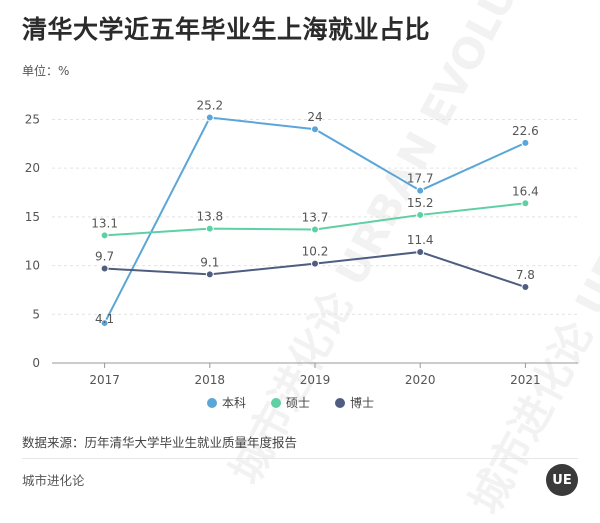 Image resolution: width=600 pixels, height=523 pixels. What do you see at coordinates (420, 380) in the screenshot?
I see `x-tick-label: 2020` at bounding box center [420, 380].